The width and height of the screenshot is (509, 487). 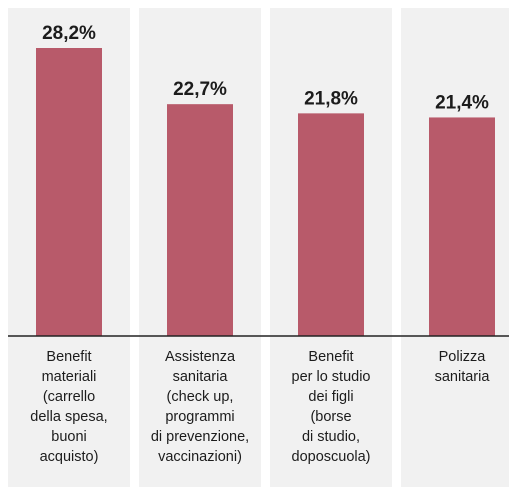 I want to click on category-label-line: Polizza, so click(x=463, y=357).